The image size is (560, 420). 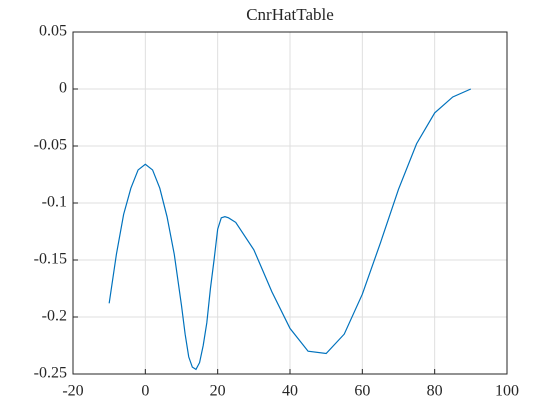 What do you see at coordinates (218, 391) in the screenshot?
I see `x-tick-label: 20` at bounding box center [218, 391].